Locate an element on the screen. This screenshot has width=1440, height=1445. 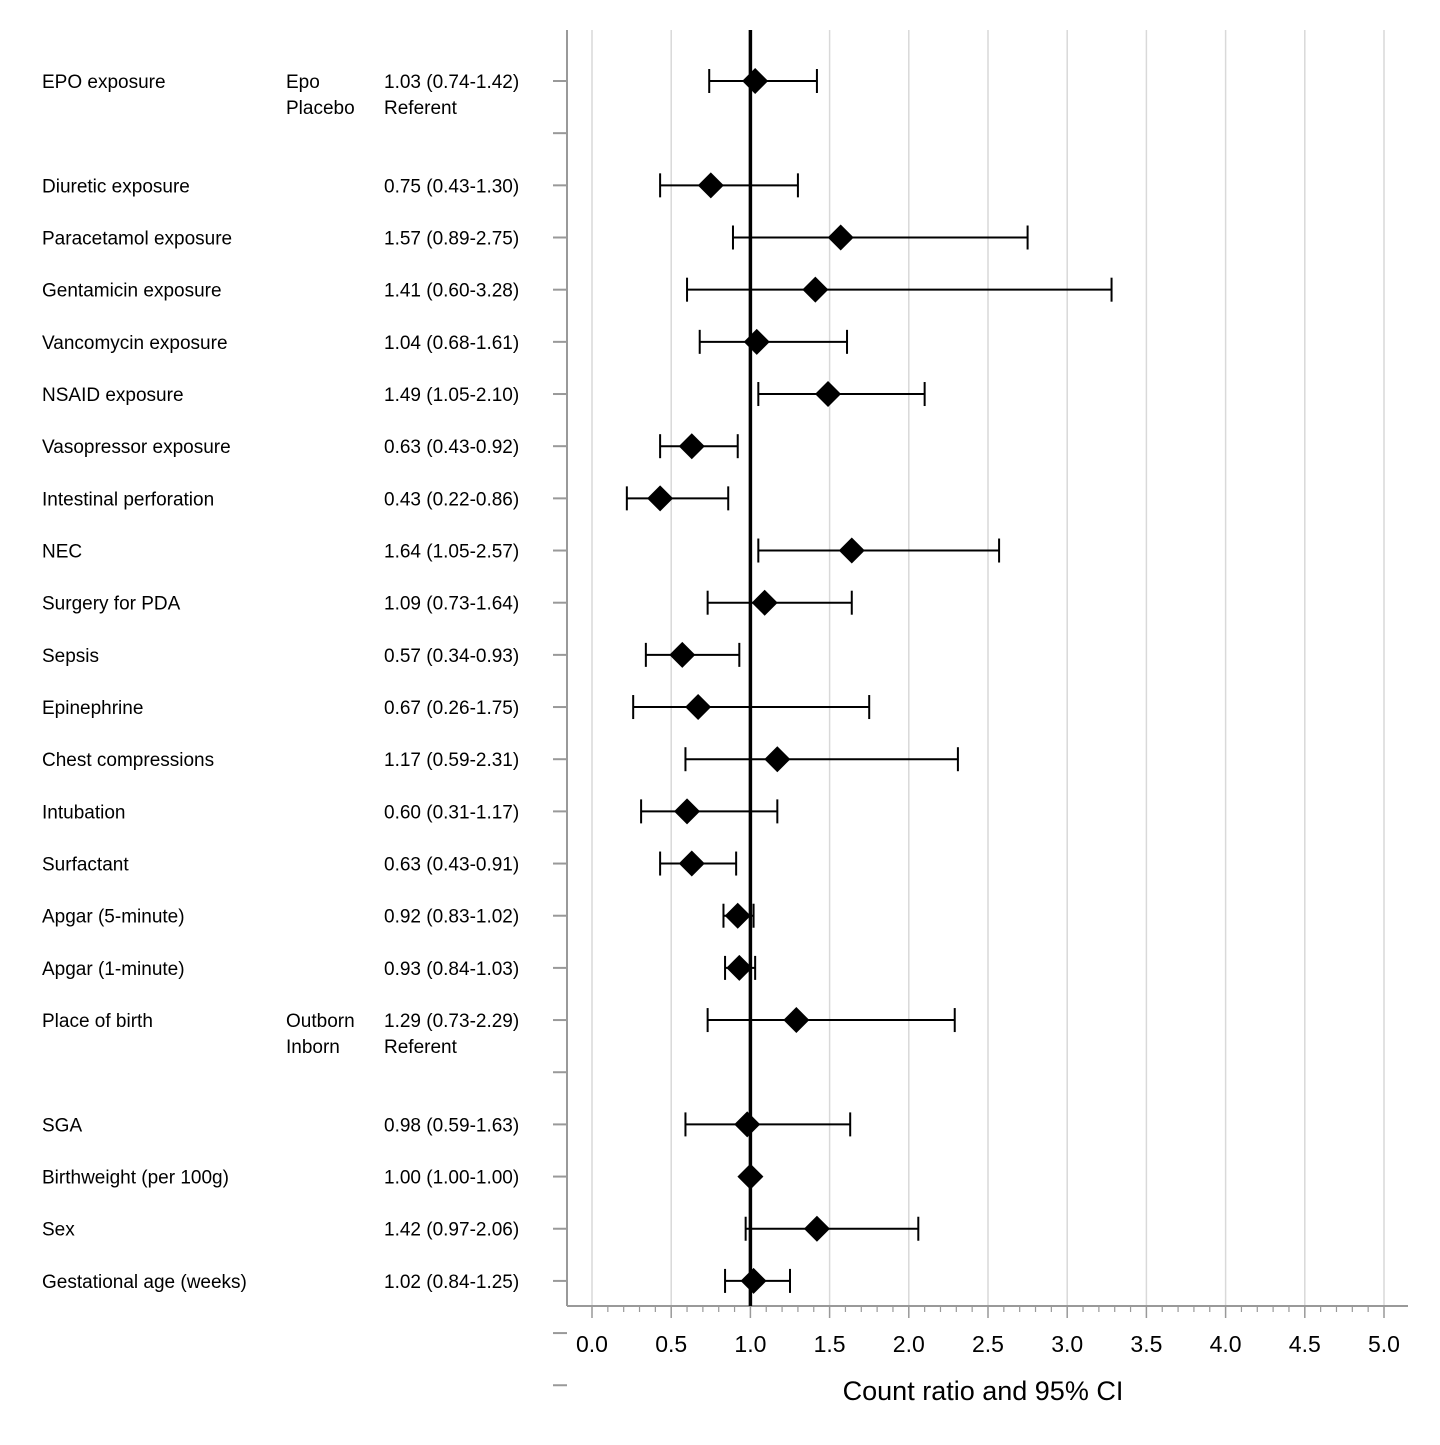
estimate-label: 0.57 (0.34-0.93) is located at coordinates (451, 656).